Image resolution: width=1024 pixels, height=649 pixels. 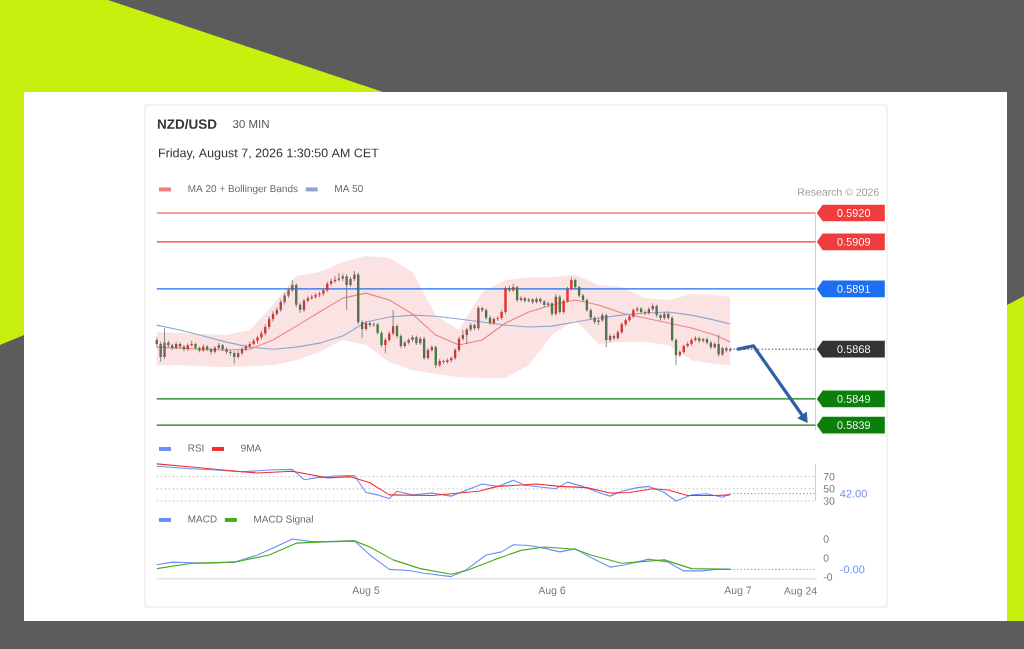 What do you see at coordinates (829, 476) in the screenshot?
I see `y-tick-label: 70` at bounding box center [829, 476].